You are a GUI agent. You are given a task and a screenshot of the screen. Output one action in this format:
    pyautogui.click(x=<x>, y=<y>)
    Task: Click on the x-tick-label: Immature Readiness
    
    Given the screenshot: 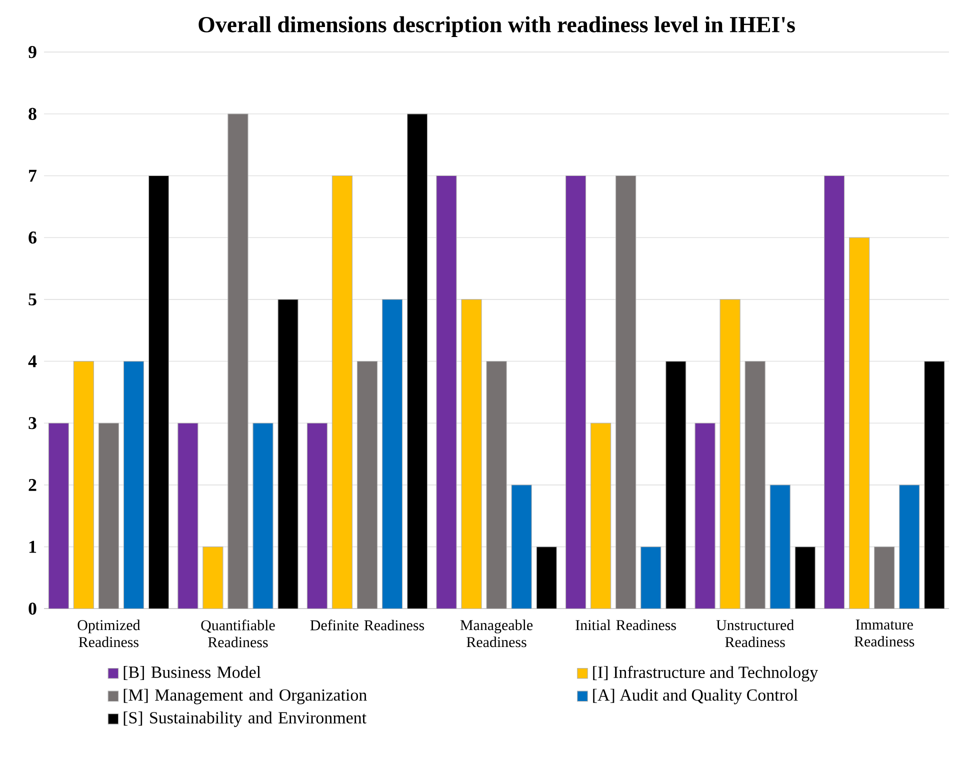 What is the action you would take?
    pyautogui.click(x=884, y=633)
    